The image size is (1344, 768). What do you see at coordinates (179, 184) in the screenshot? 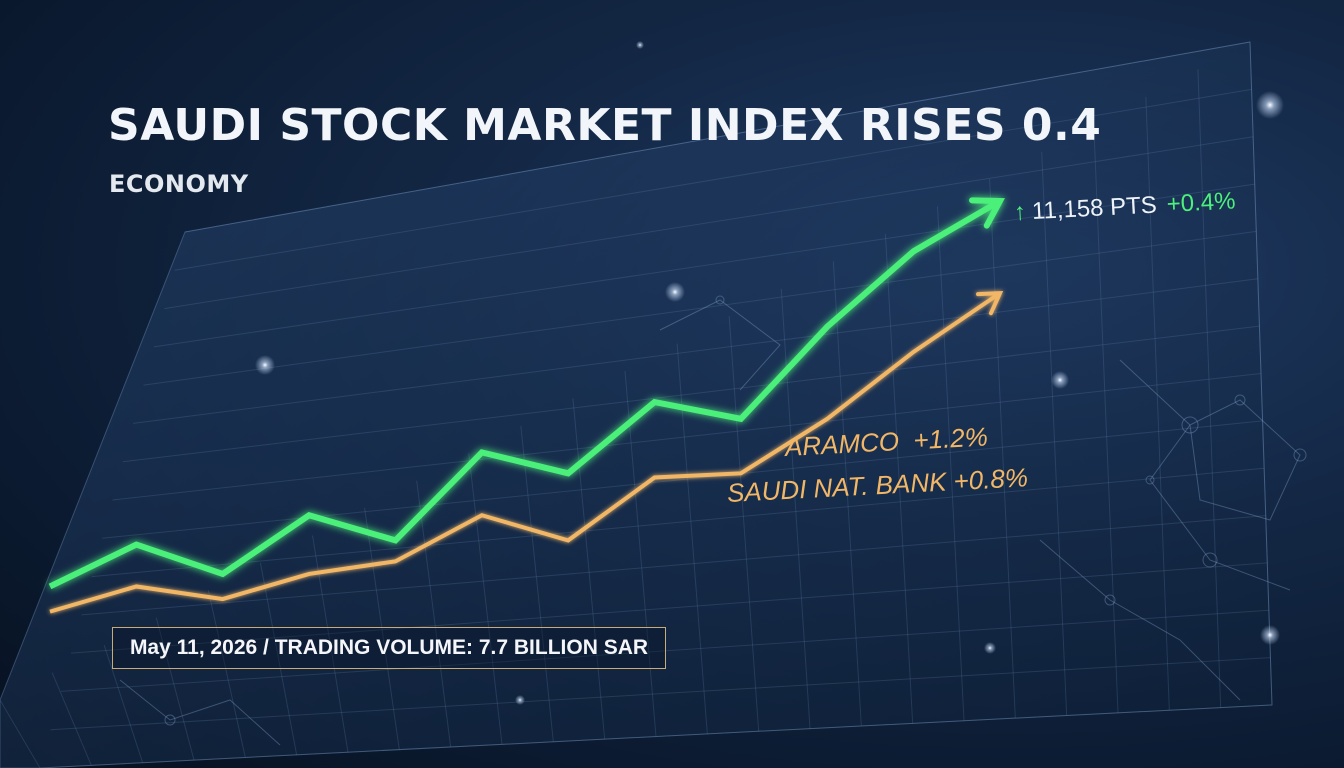
I see `category-label: ECONOMY` at bounding box center [179, 184].